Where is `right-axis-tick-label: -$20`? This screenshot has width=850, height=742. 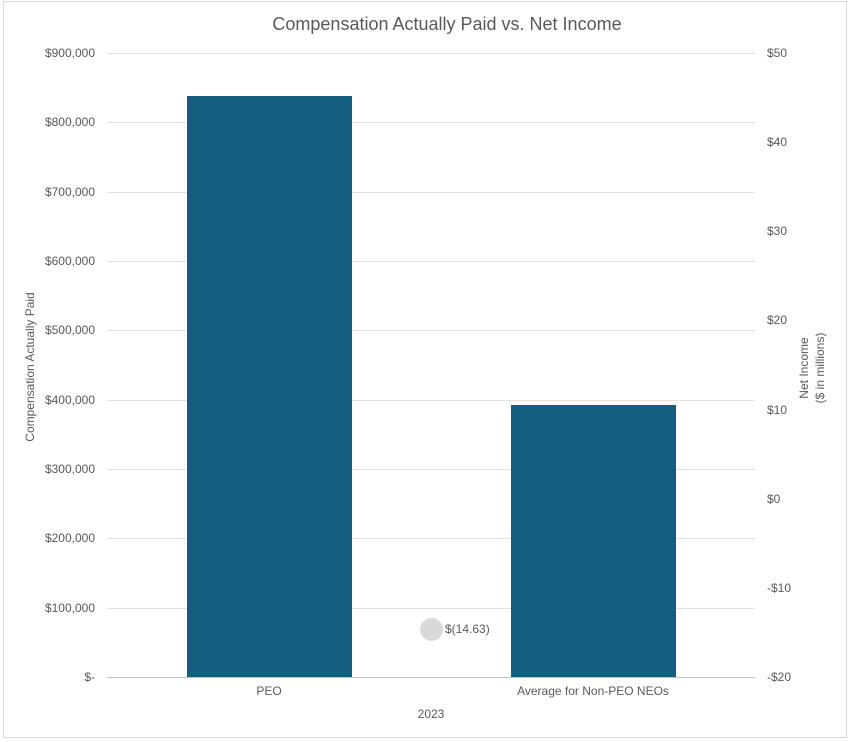 right-axis-tick-label: -$20 is located at coordinates (779, 677).